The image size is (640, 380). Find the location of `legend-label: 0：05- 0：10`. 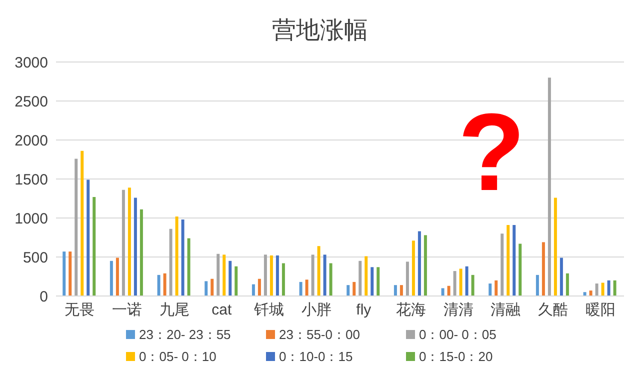

legend-label: 0：05- 0：10 is located at coordinates (178, 357).